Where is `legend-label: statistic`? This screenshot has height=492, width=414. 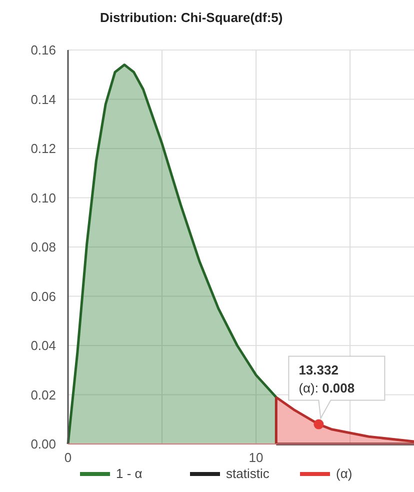 legend-label: statistic is located at coordinates (248, 473).